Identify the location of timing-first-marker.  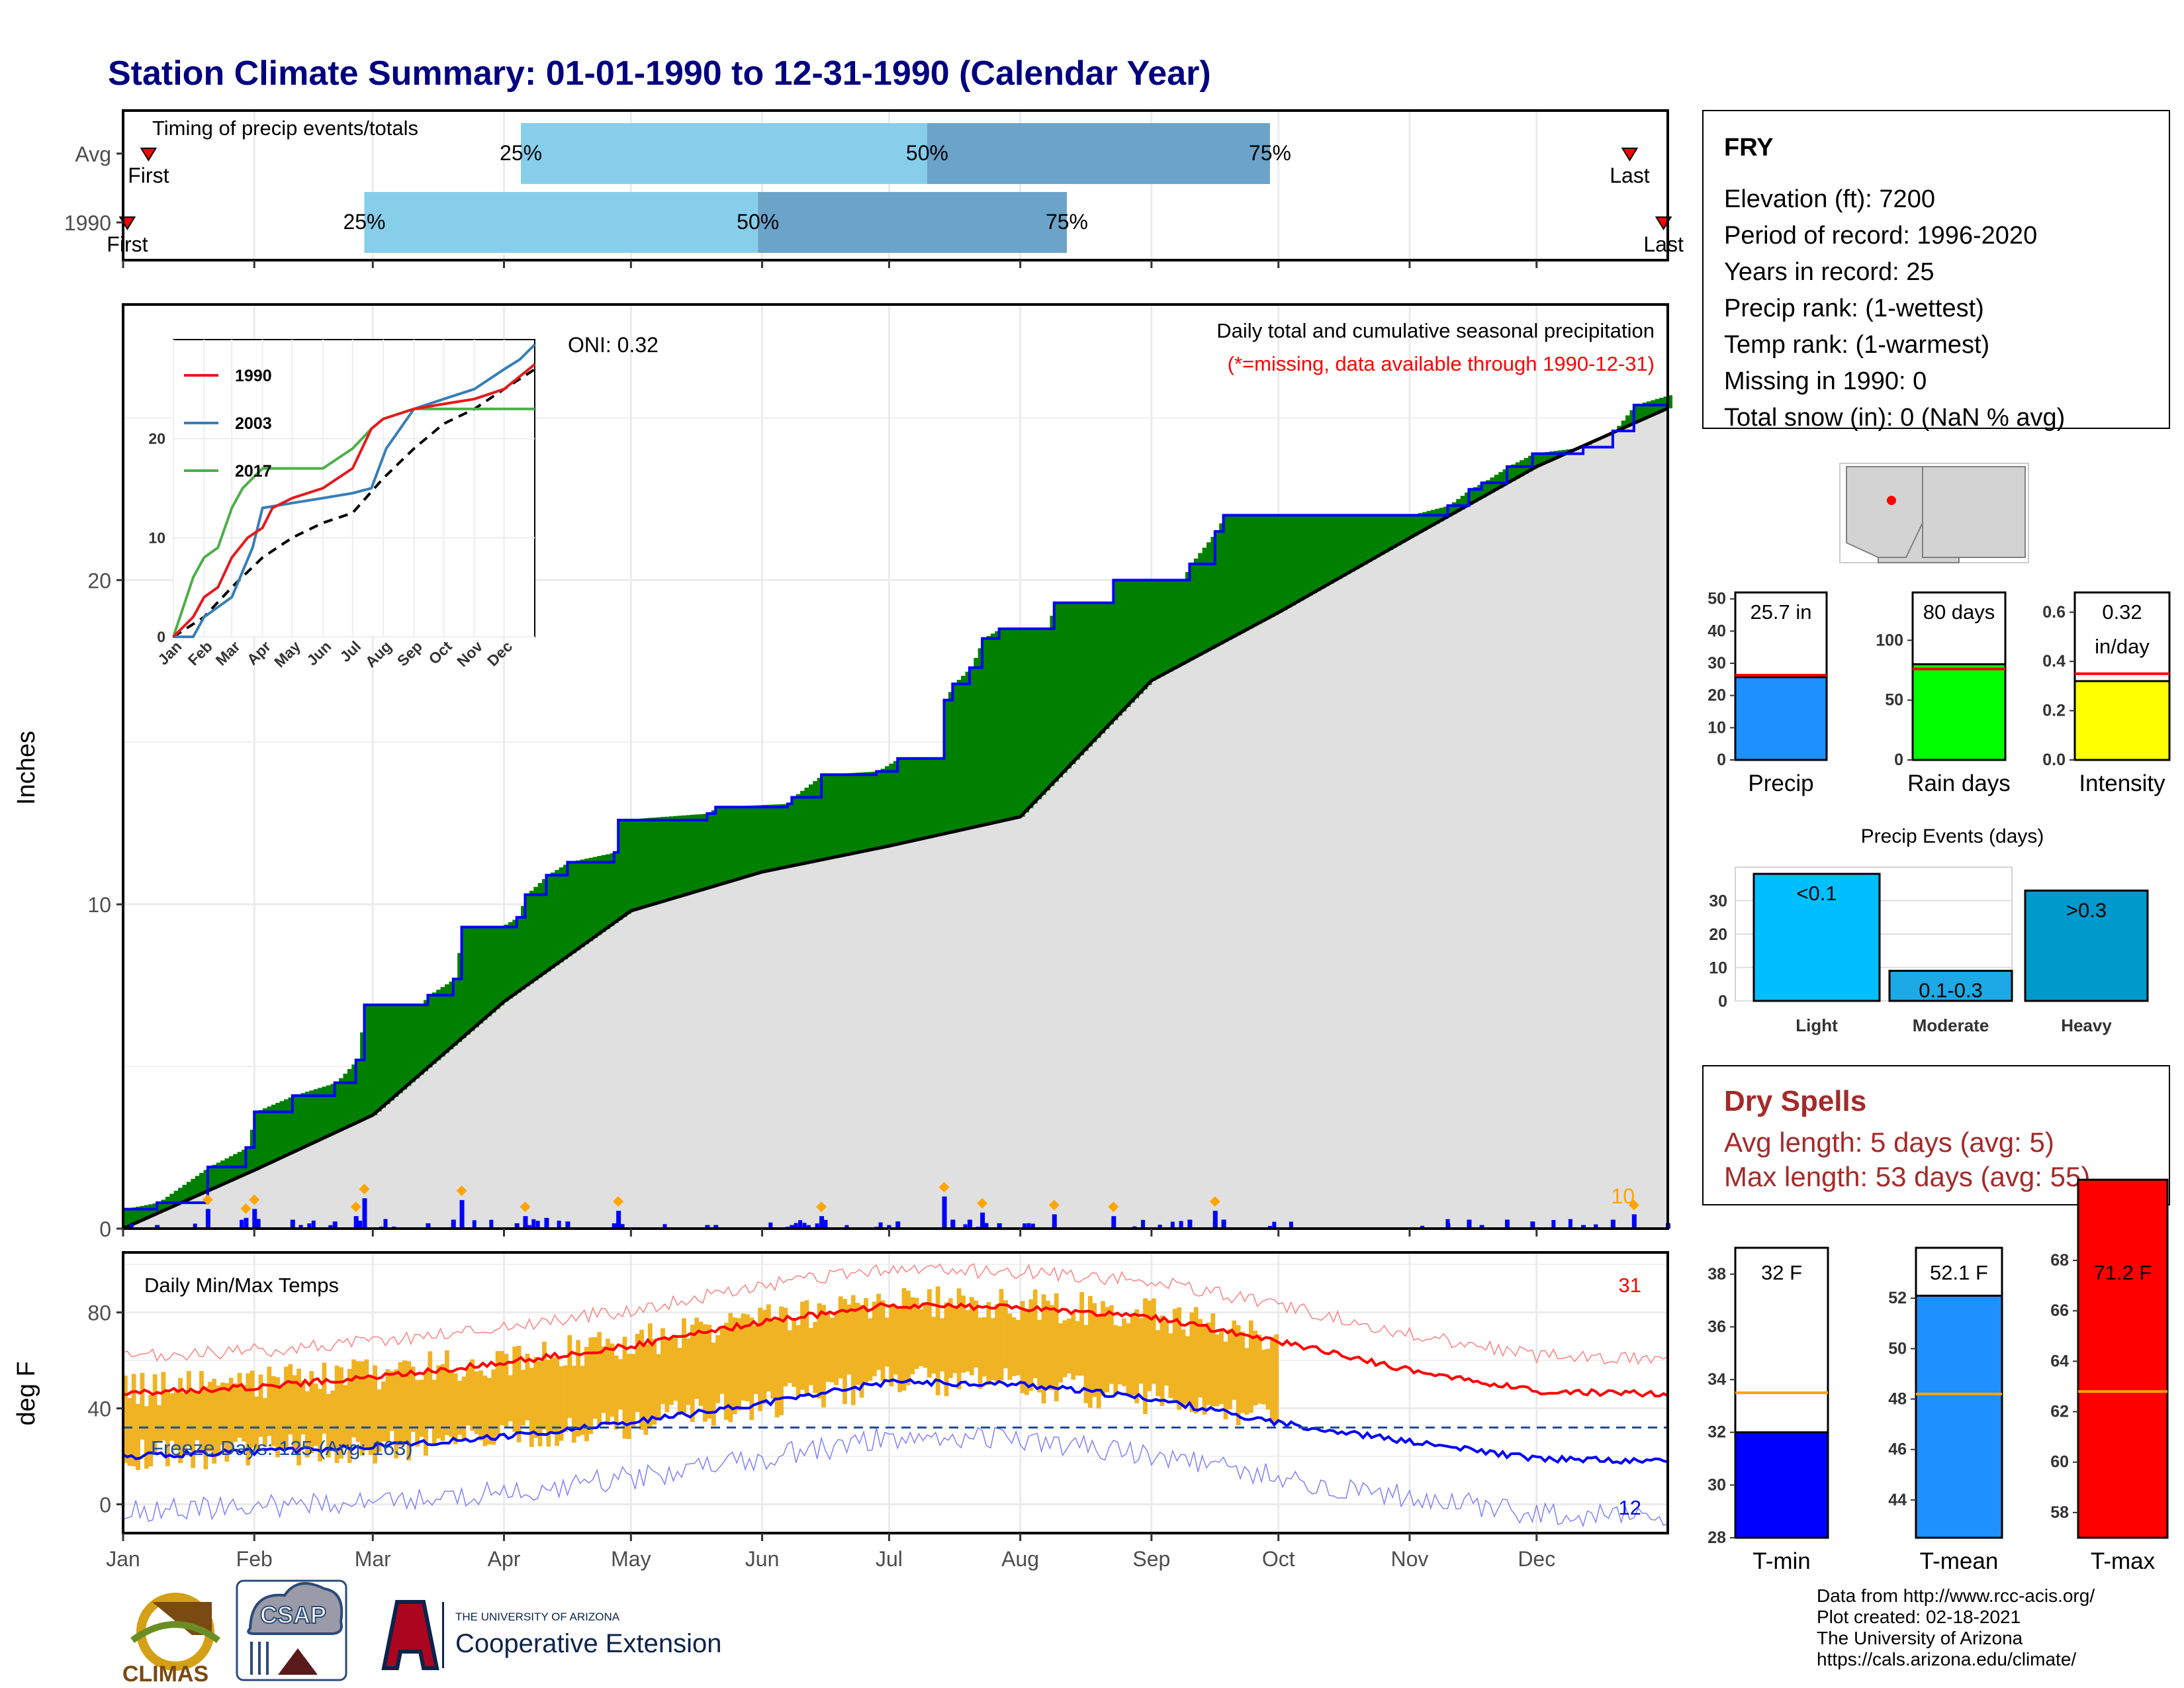
(149, 155).